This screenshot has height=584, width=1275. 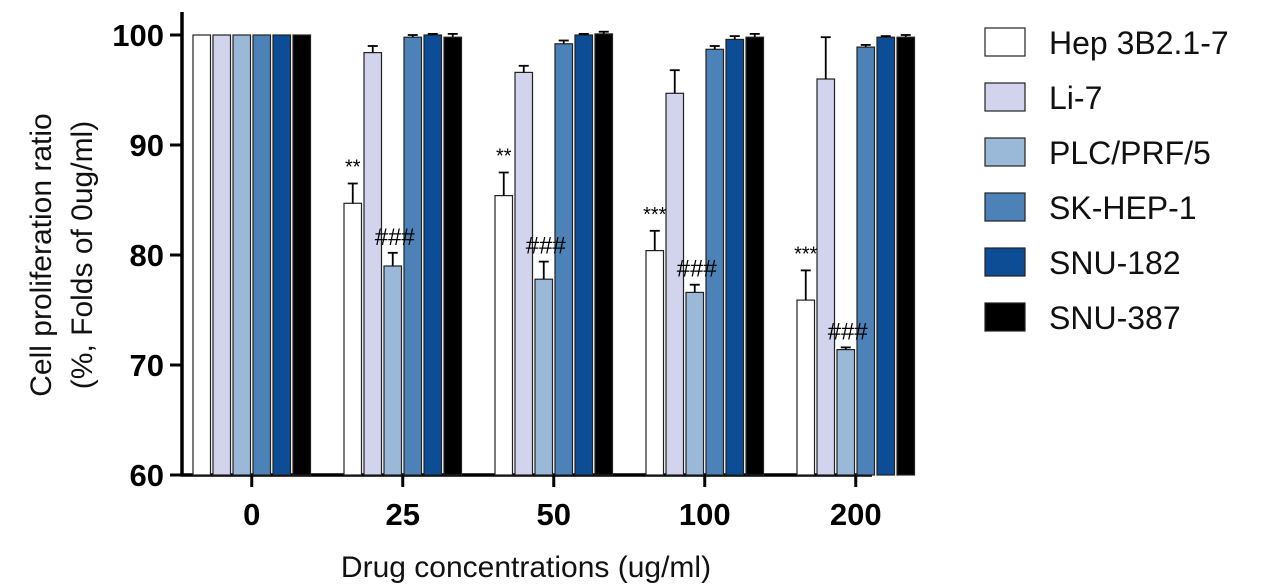 I want to click on legend-label: SNU-387, so click(x=1115, y=318).